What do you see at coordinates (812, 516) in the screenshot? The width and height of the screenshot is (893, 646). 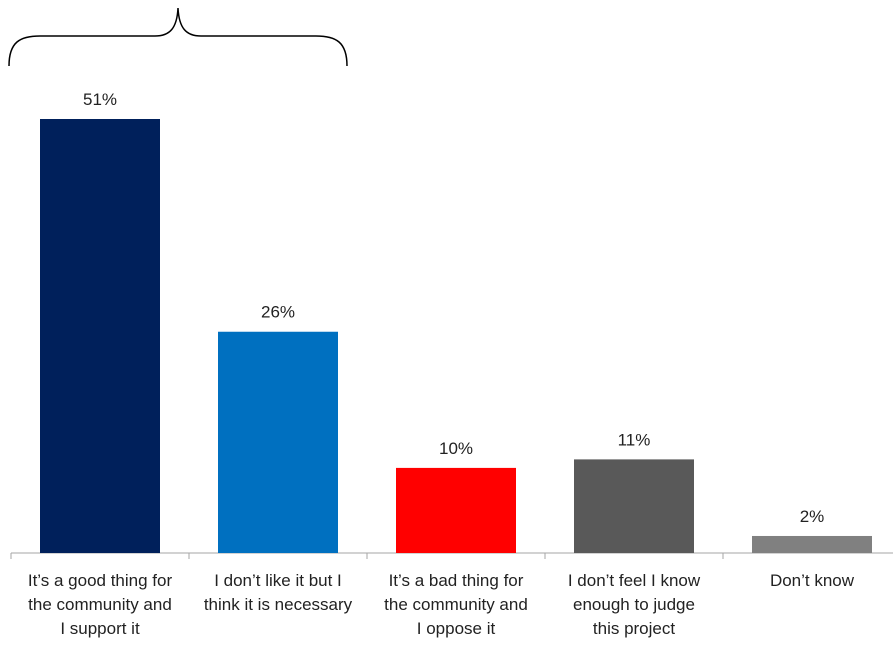 I see `bar-value-label: 2%` at bounding box center [812, 516].